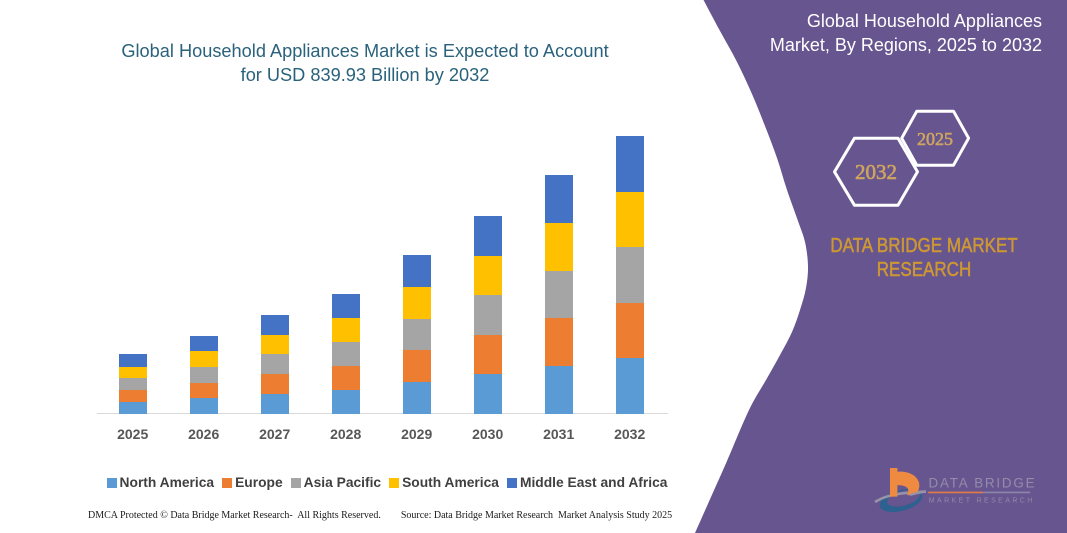  I want to click on svg-text: 2032, so click(876, 172).